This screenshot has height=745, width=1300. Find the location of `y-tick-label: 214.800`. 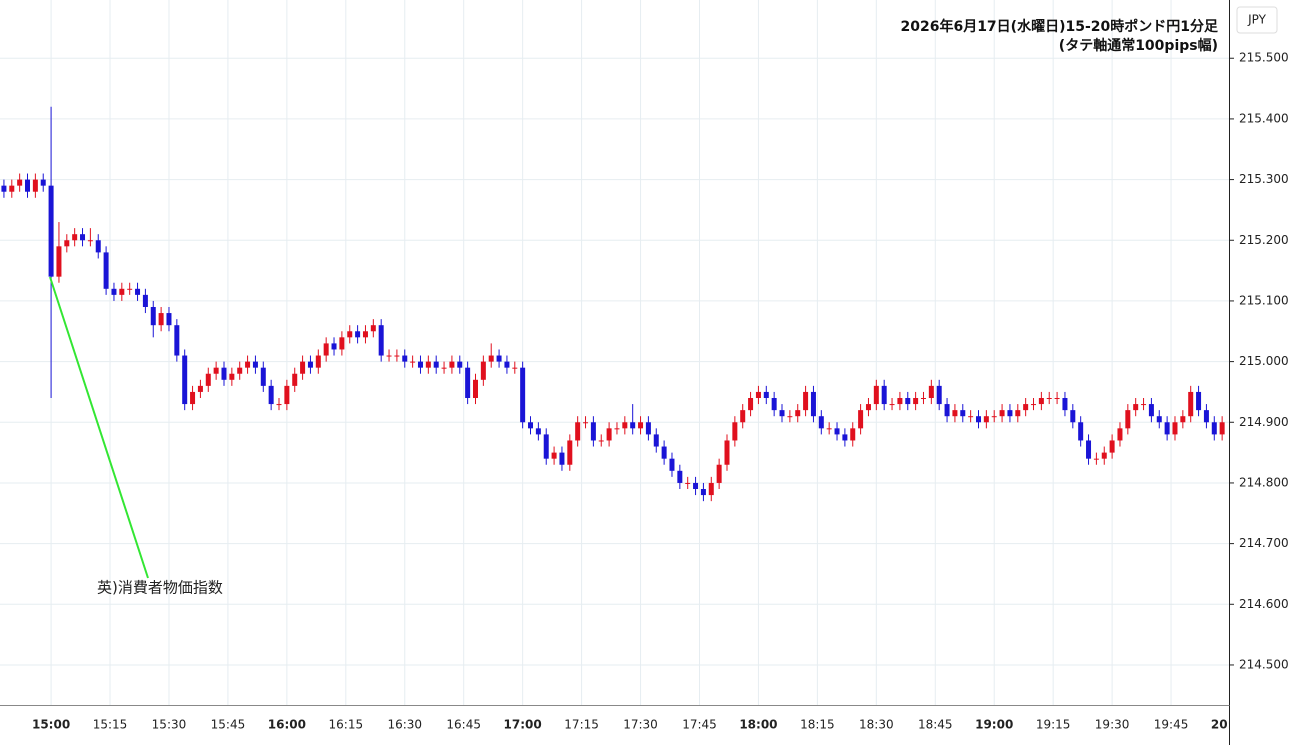

y-tick-label: 214.800 is located at coordinates (1264, 482).